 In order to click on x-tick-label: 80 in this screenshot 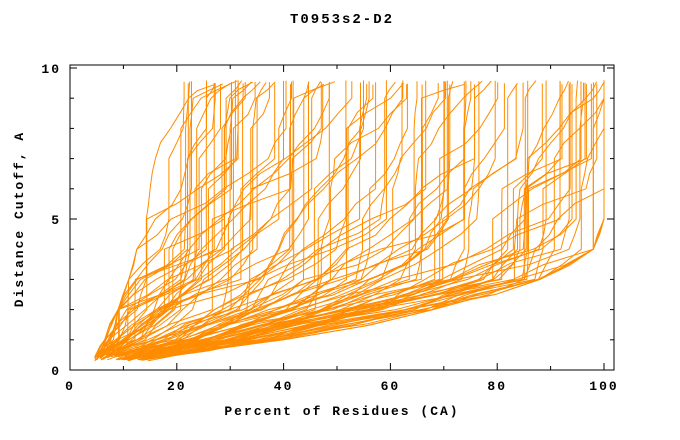, I will do `click(497, 386)`.